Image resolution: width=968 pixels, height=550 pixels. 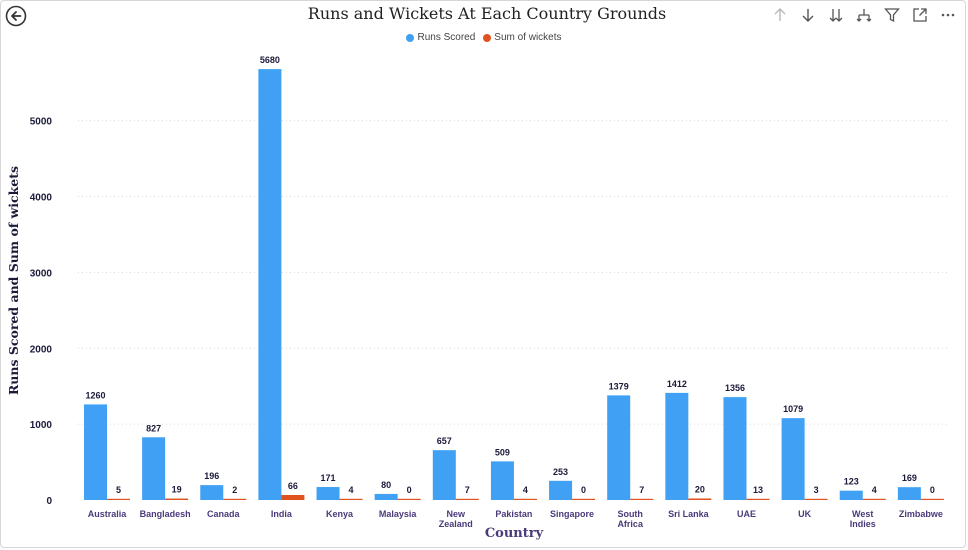 I want to click on x-tick-label: Canada, so click(x=224, y=514).